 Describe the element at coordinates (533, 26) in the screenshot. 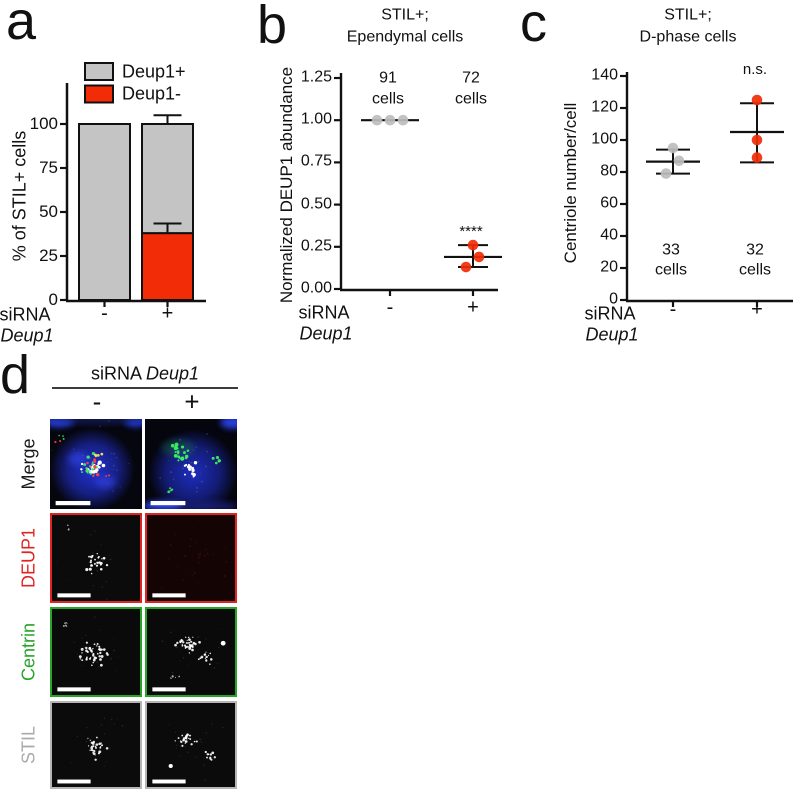

I see `panel-label-c: c` at that location.